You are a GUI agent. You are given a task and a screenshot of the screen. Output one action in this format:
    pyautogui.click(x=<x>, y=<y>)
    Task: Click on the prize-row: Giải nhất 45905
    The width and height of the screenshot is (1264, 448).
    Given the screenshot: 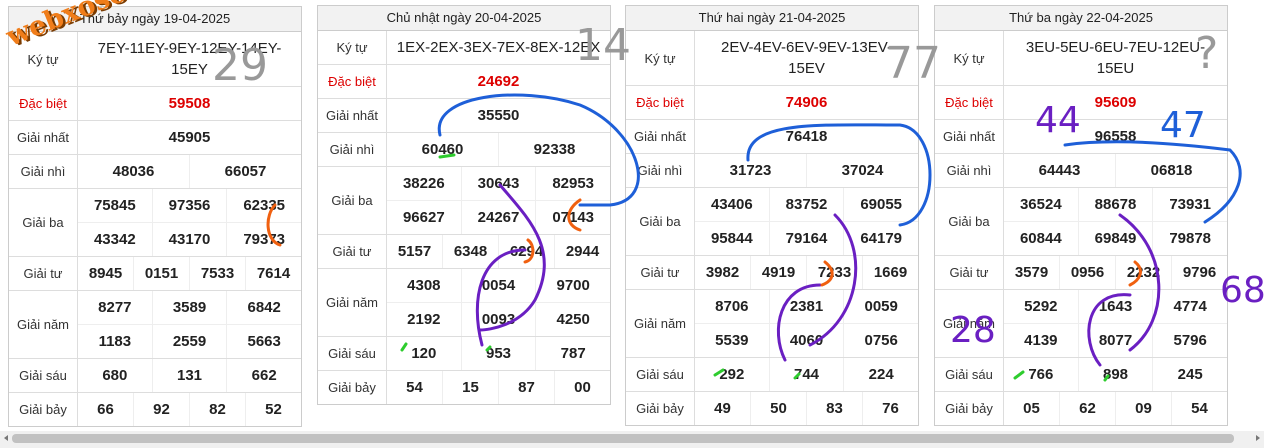 What is the action you would take?
    pyautogui.click(x=155, y=138)
    